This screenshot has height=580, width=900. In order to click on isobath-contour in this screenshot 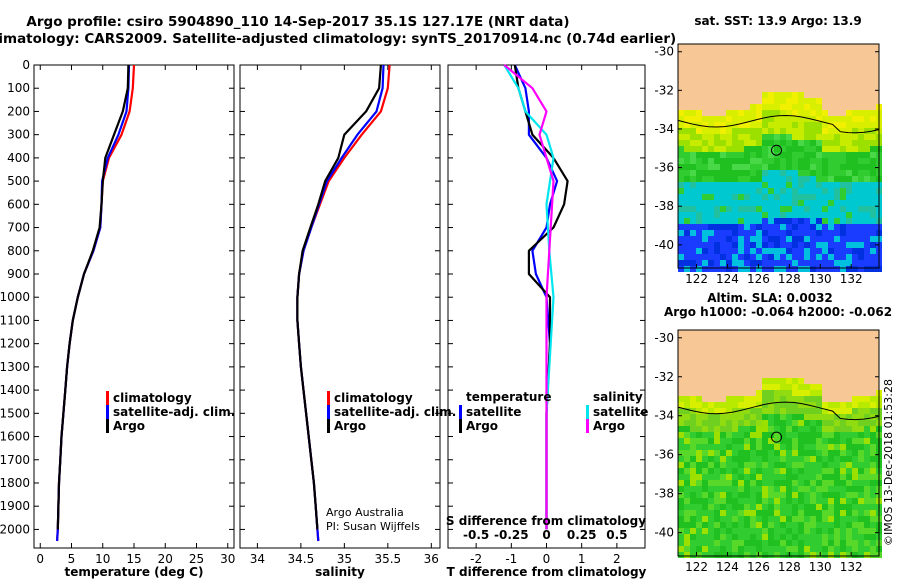, I will do `click(778, 411)`.